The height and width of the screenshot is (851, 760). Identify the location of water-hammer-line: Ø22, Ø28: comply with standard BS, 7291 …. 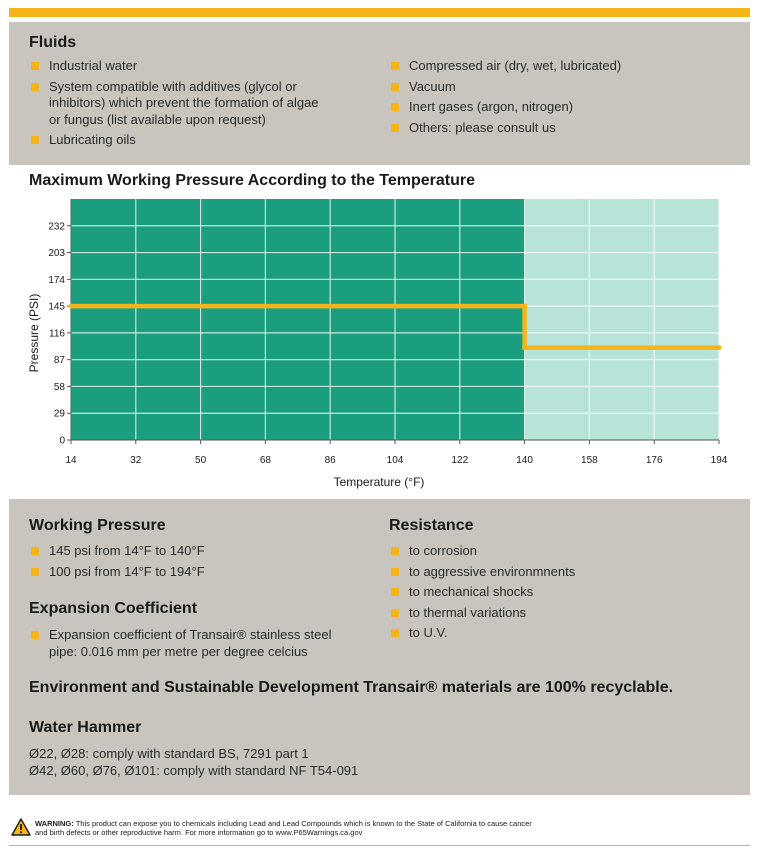
(169, 753).